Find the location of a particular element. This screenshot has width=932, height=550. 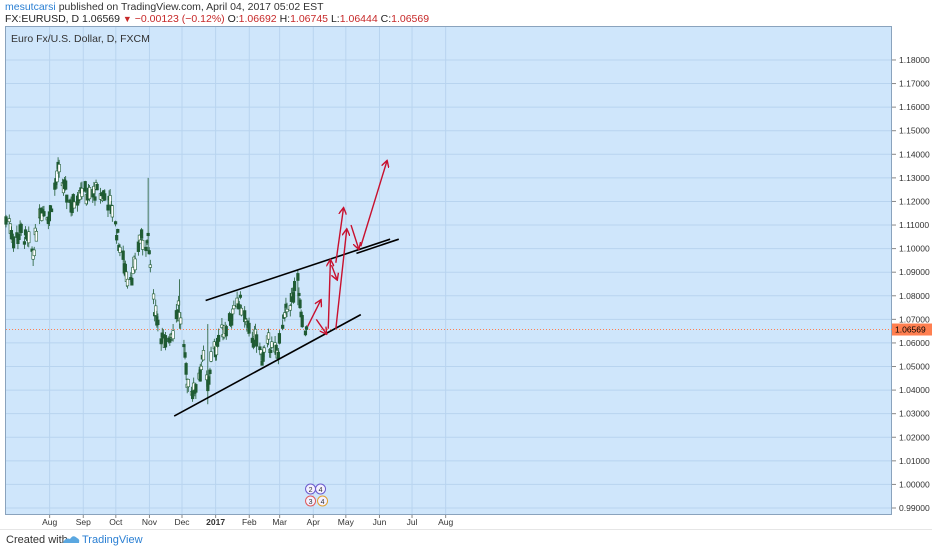

trendline-channel-upper-right is located at coordinates (378, 246).